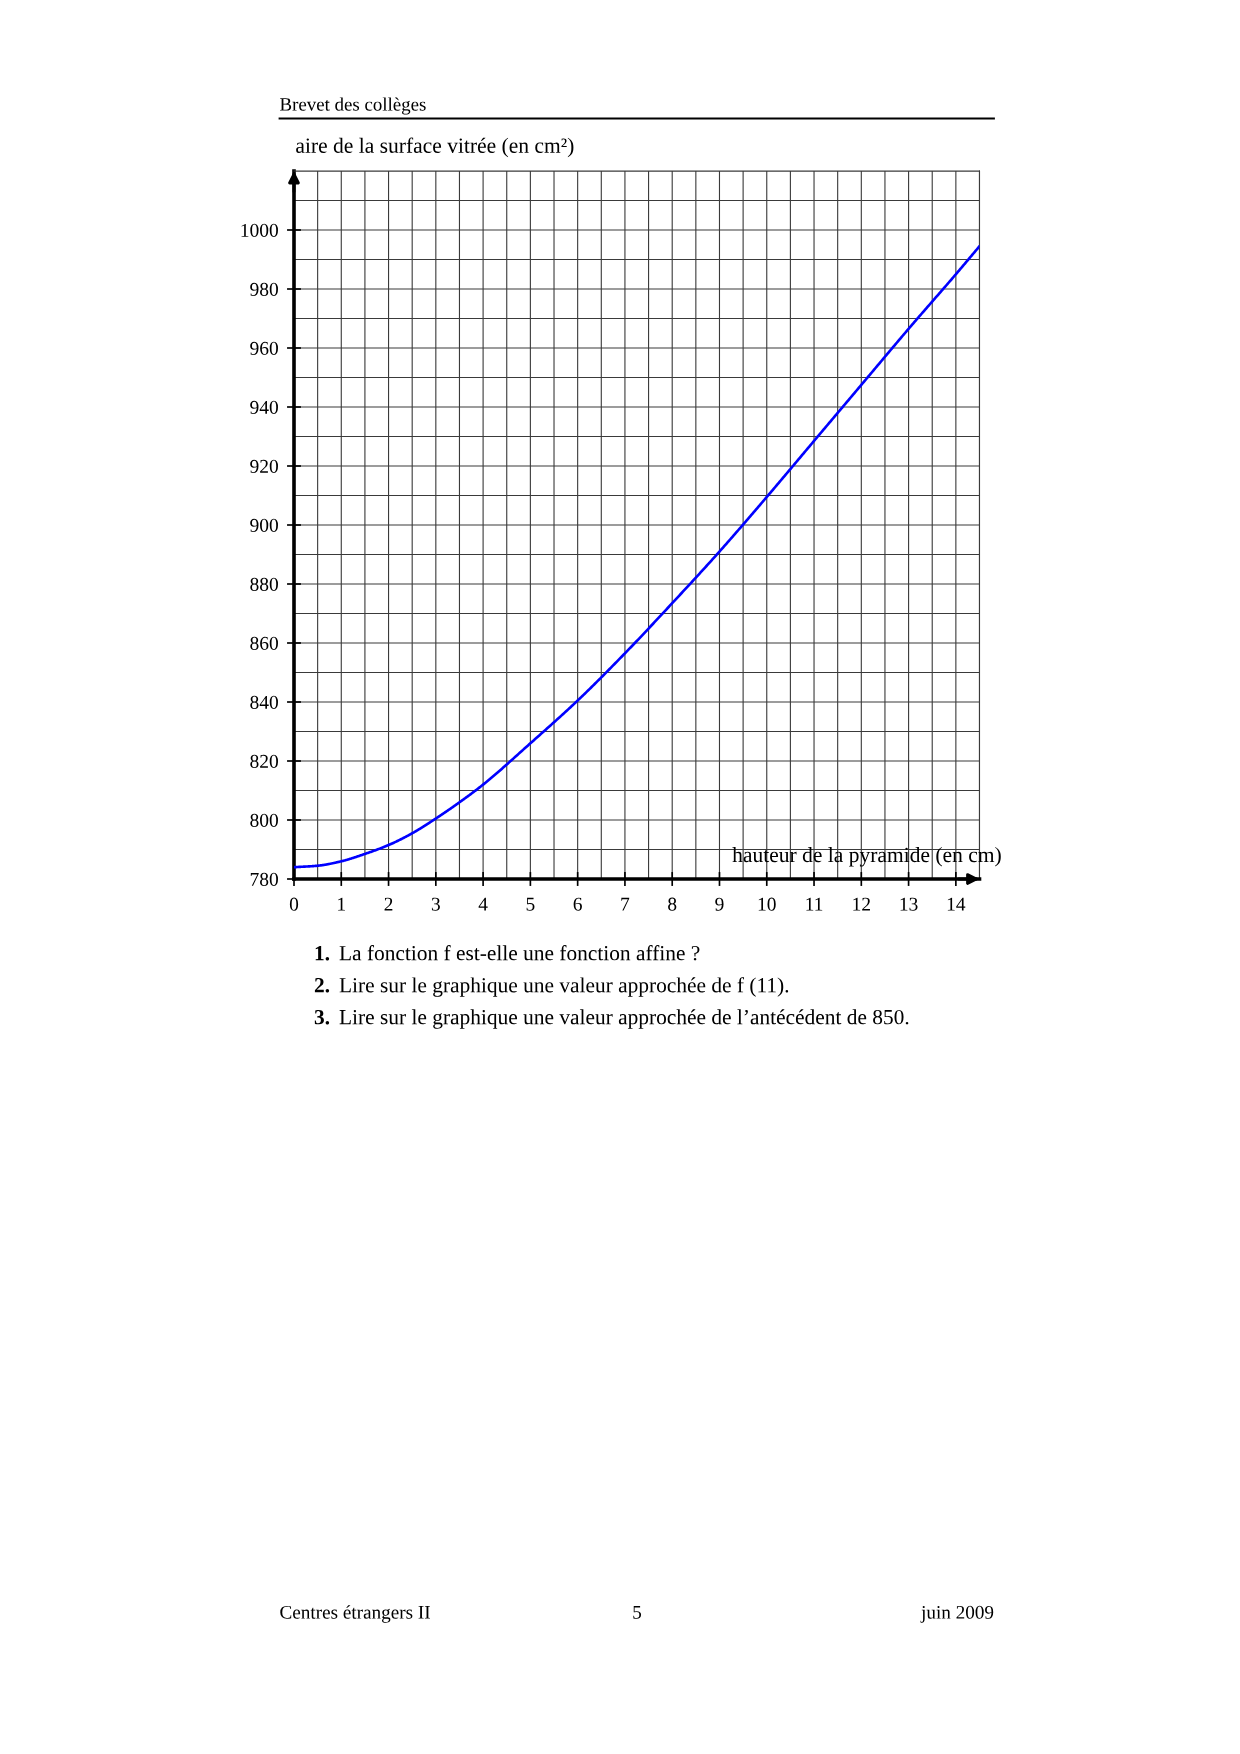  What do you see at coordinates (507, 953) in the screenshot?
I see `text: 1. La fonction f est-elle une fonction affine ?` at bounding box center [507, 953].